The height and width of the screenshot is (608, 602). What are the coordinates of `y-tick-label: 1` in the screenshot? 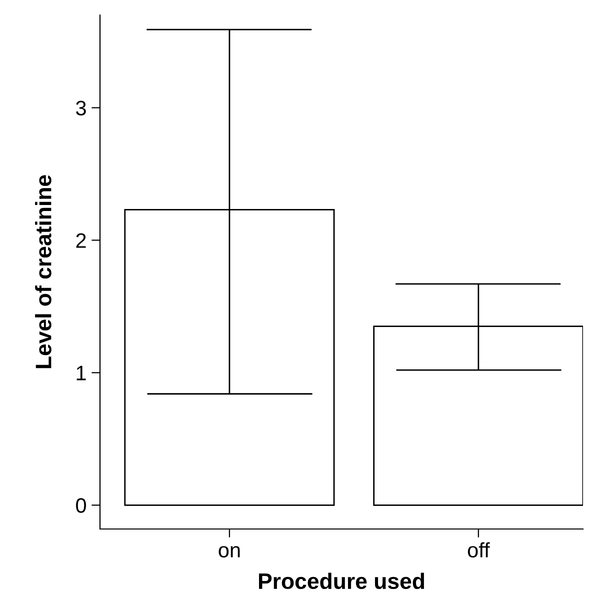 It's located at (81, 373).